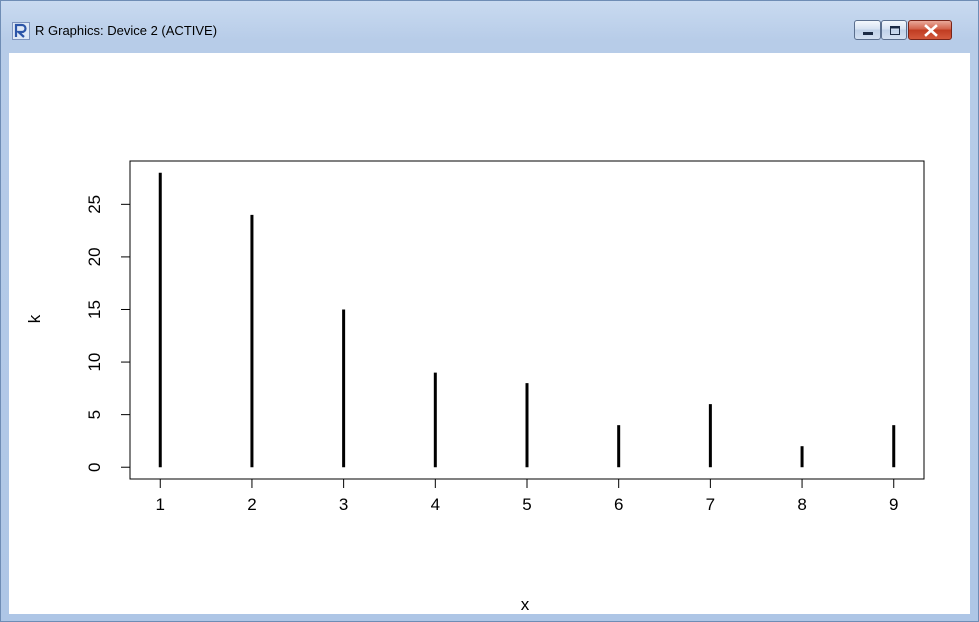 The image size is (979, 622). I want to click on maximize-button, so click(894, 30).